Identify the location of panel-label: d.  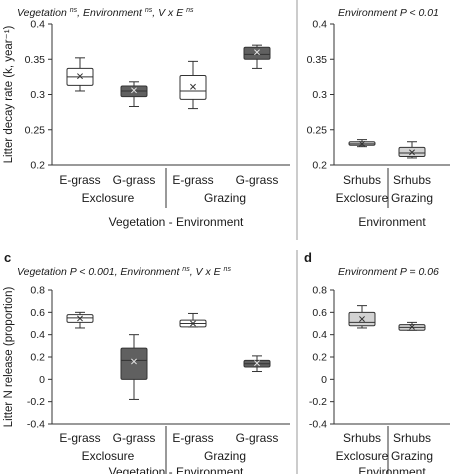
(308, 257).